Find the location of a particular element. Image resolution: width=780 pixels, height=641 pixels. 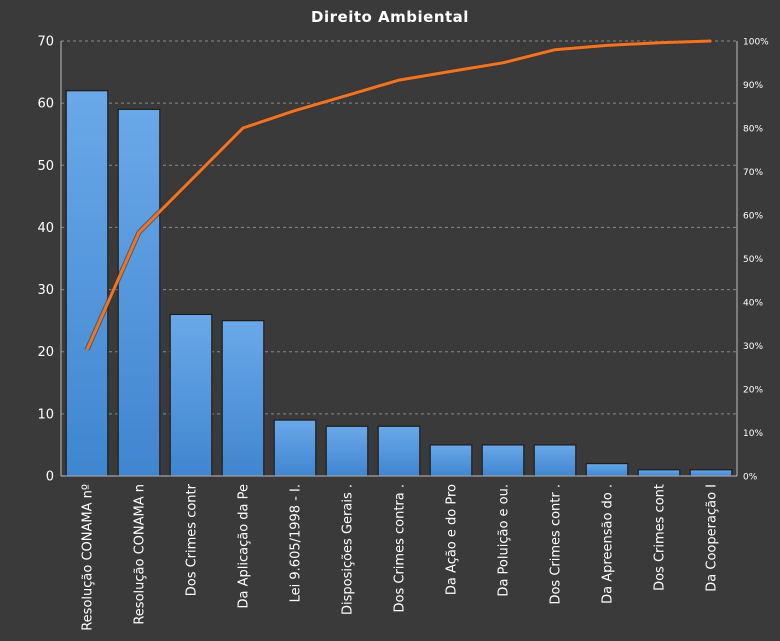

x-tick-label: Da Apreensão do . is located at coordinates (608, 544).